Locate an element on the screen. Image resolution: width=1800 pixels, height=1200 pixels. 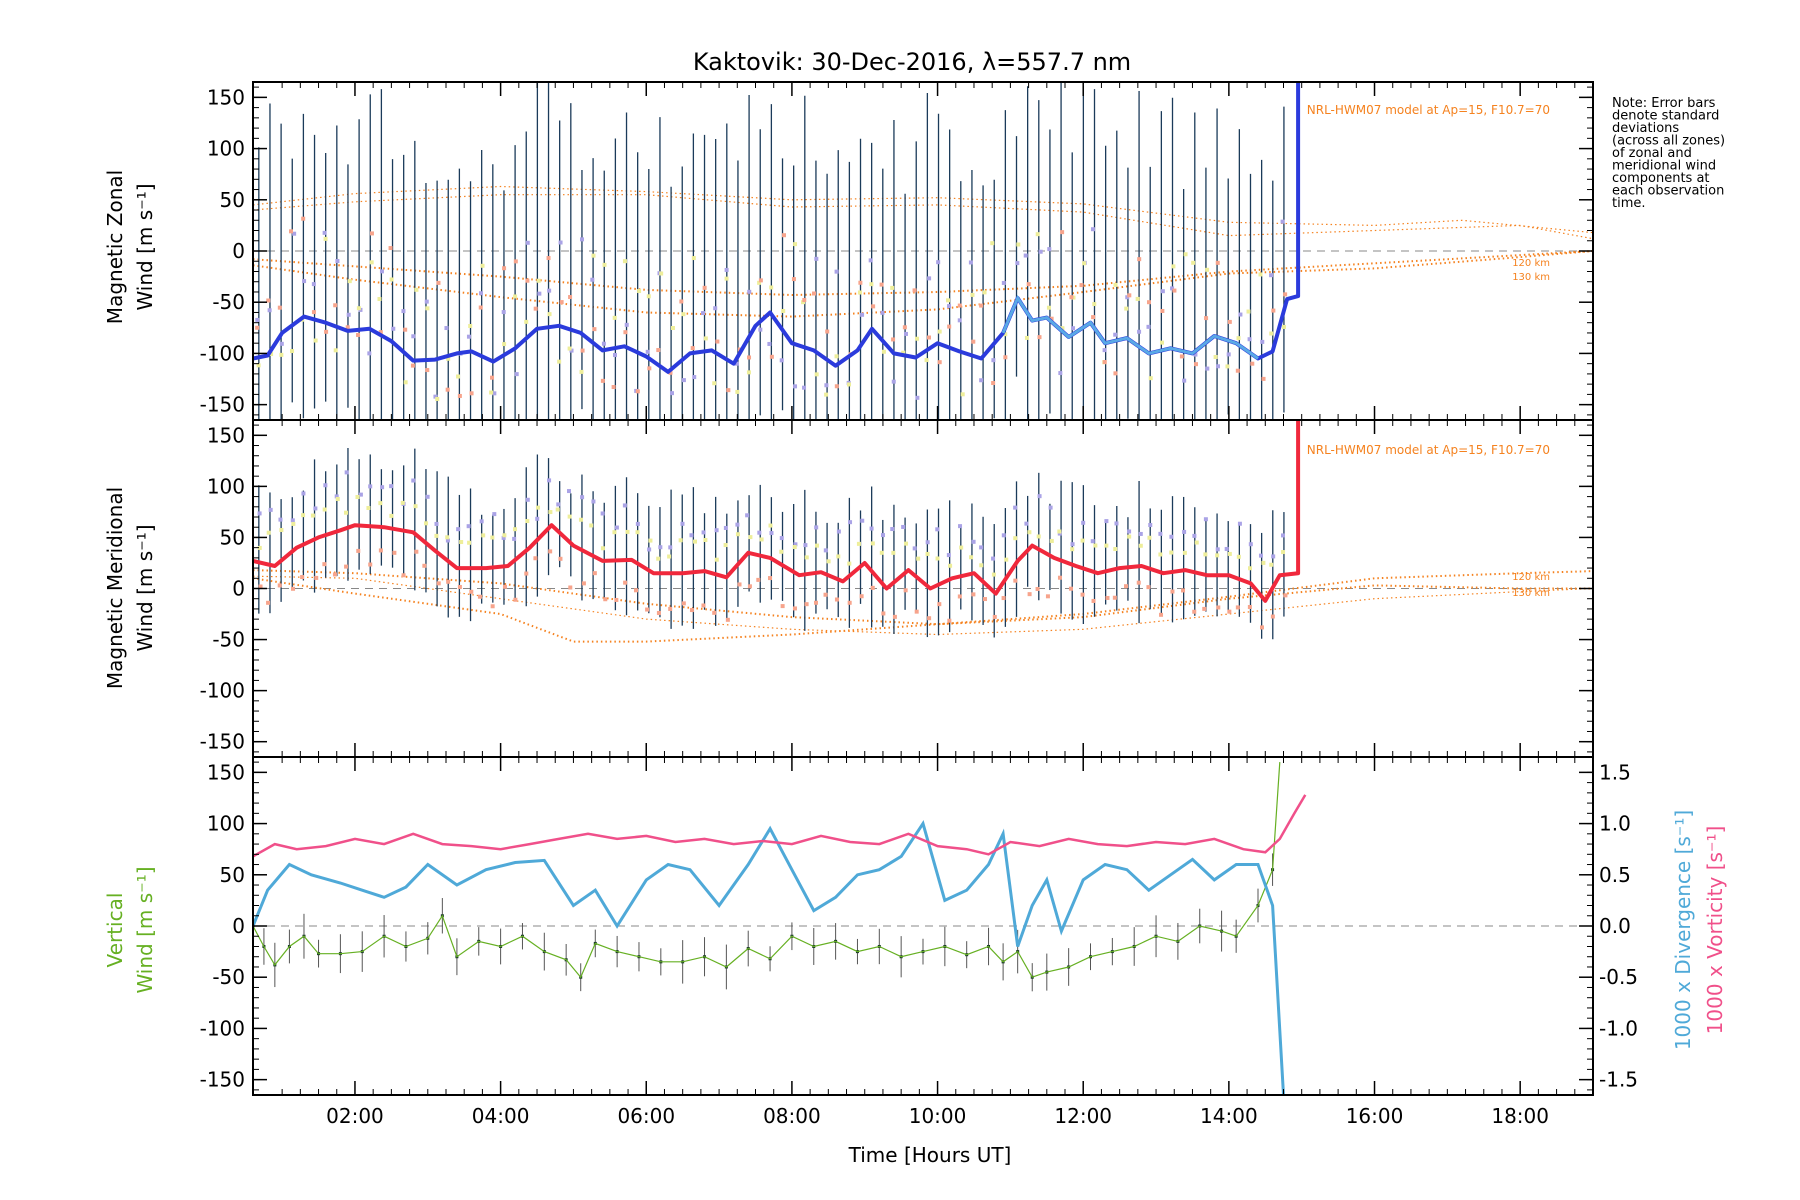
x-tick-label: 18:00 is located at coordinates (1520, 1116).